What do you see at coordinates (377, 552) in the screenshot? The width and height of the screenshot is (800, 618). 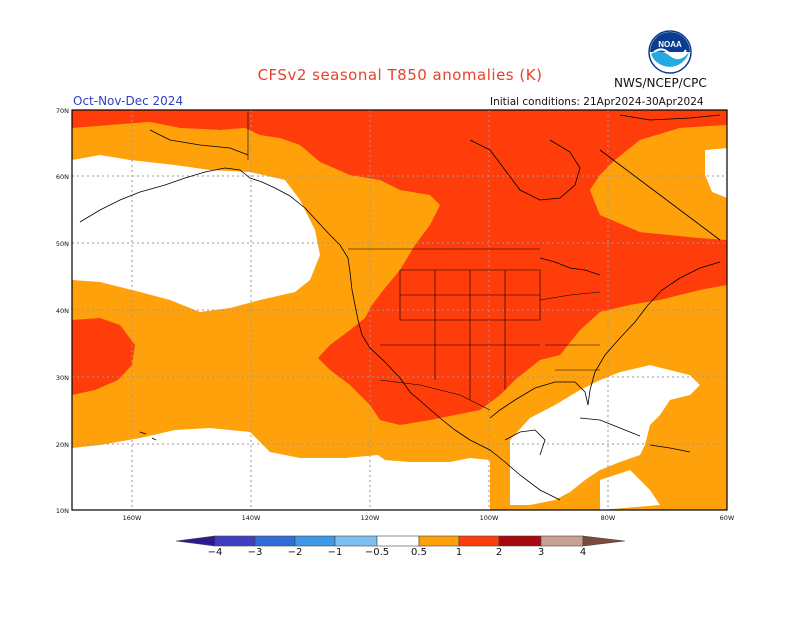 I see `legend-label-minus0-5: −0.5` at bounding box center [377, 552].